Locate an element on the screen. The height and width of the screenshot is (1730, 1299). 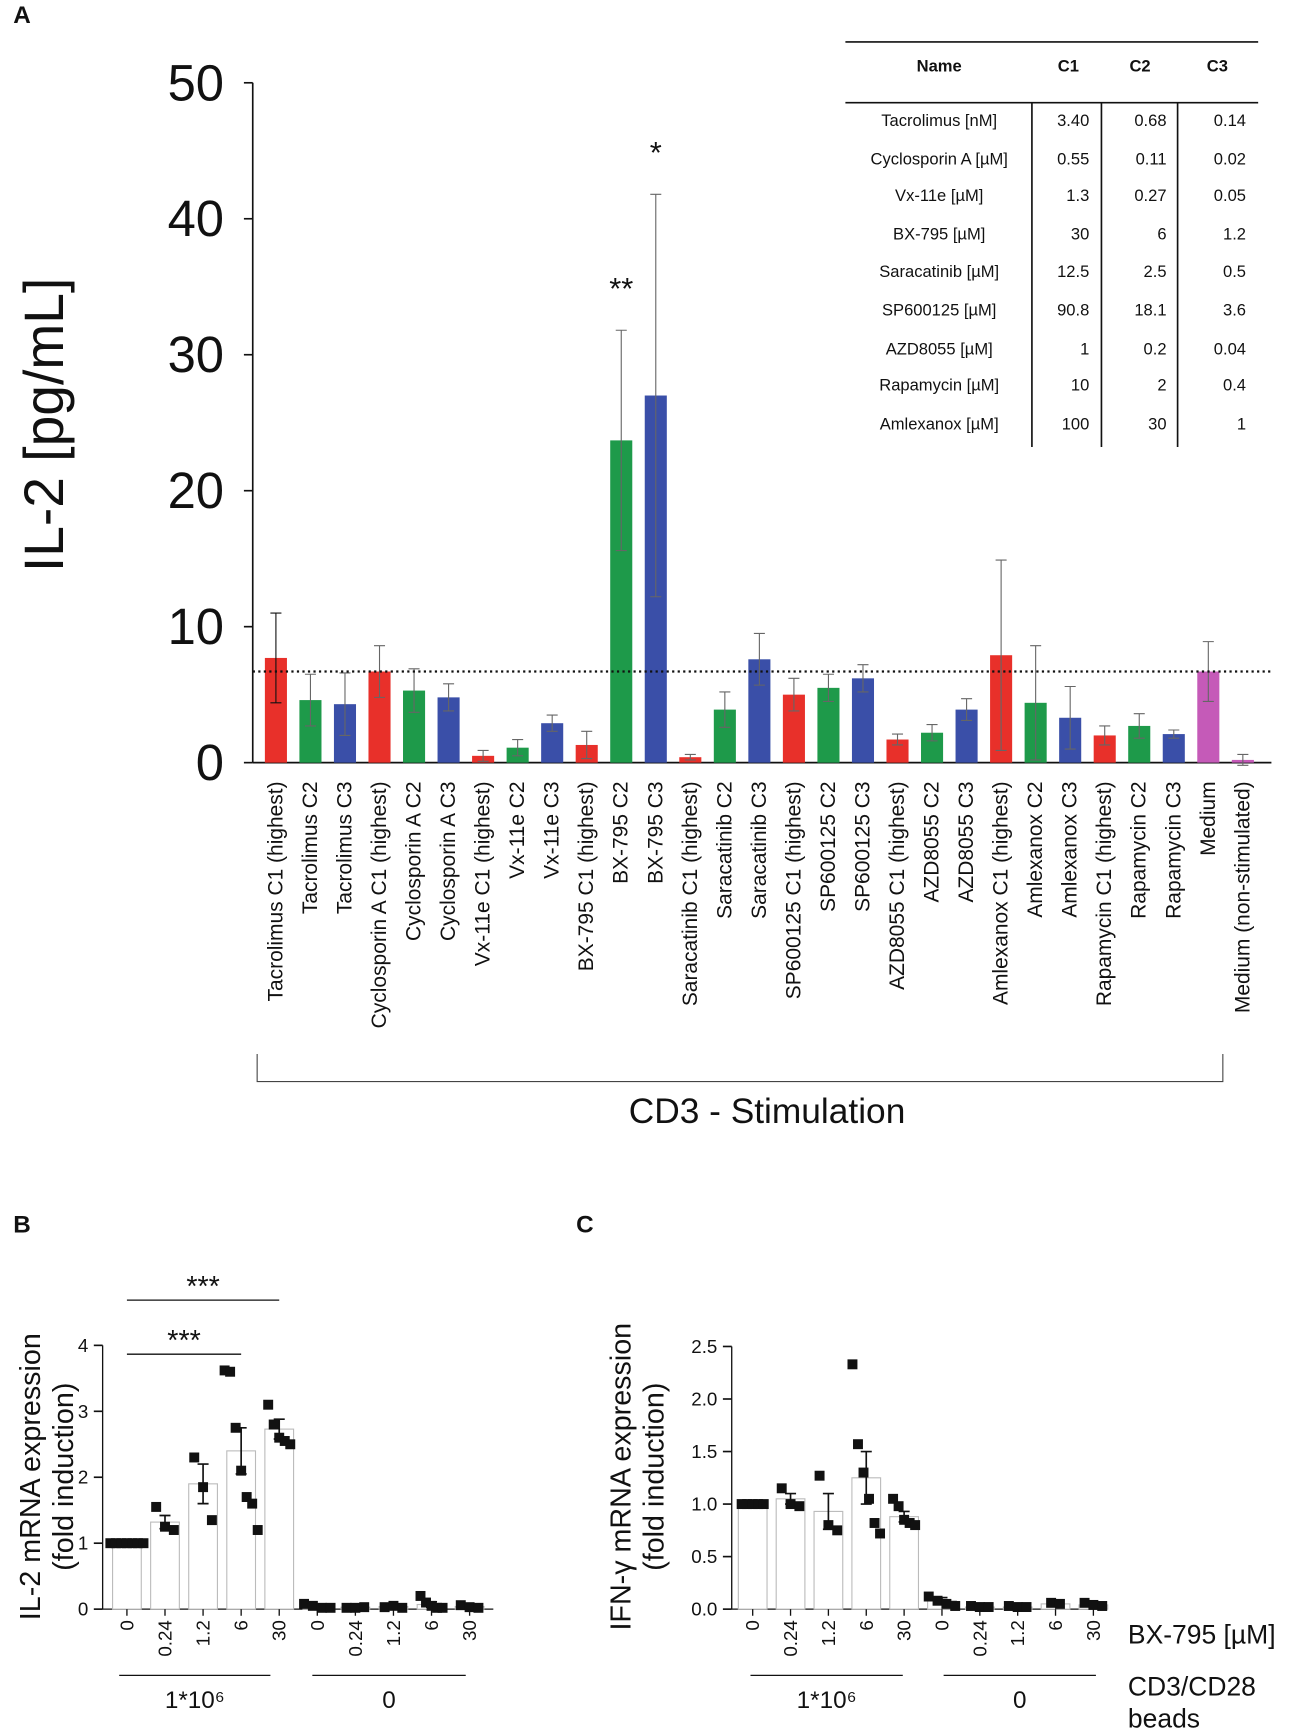
group-label: CD3 - Stimulation is located at coordinates (767, 1111).